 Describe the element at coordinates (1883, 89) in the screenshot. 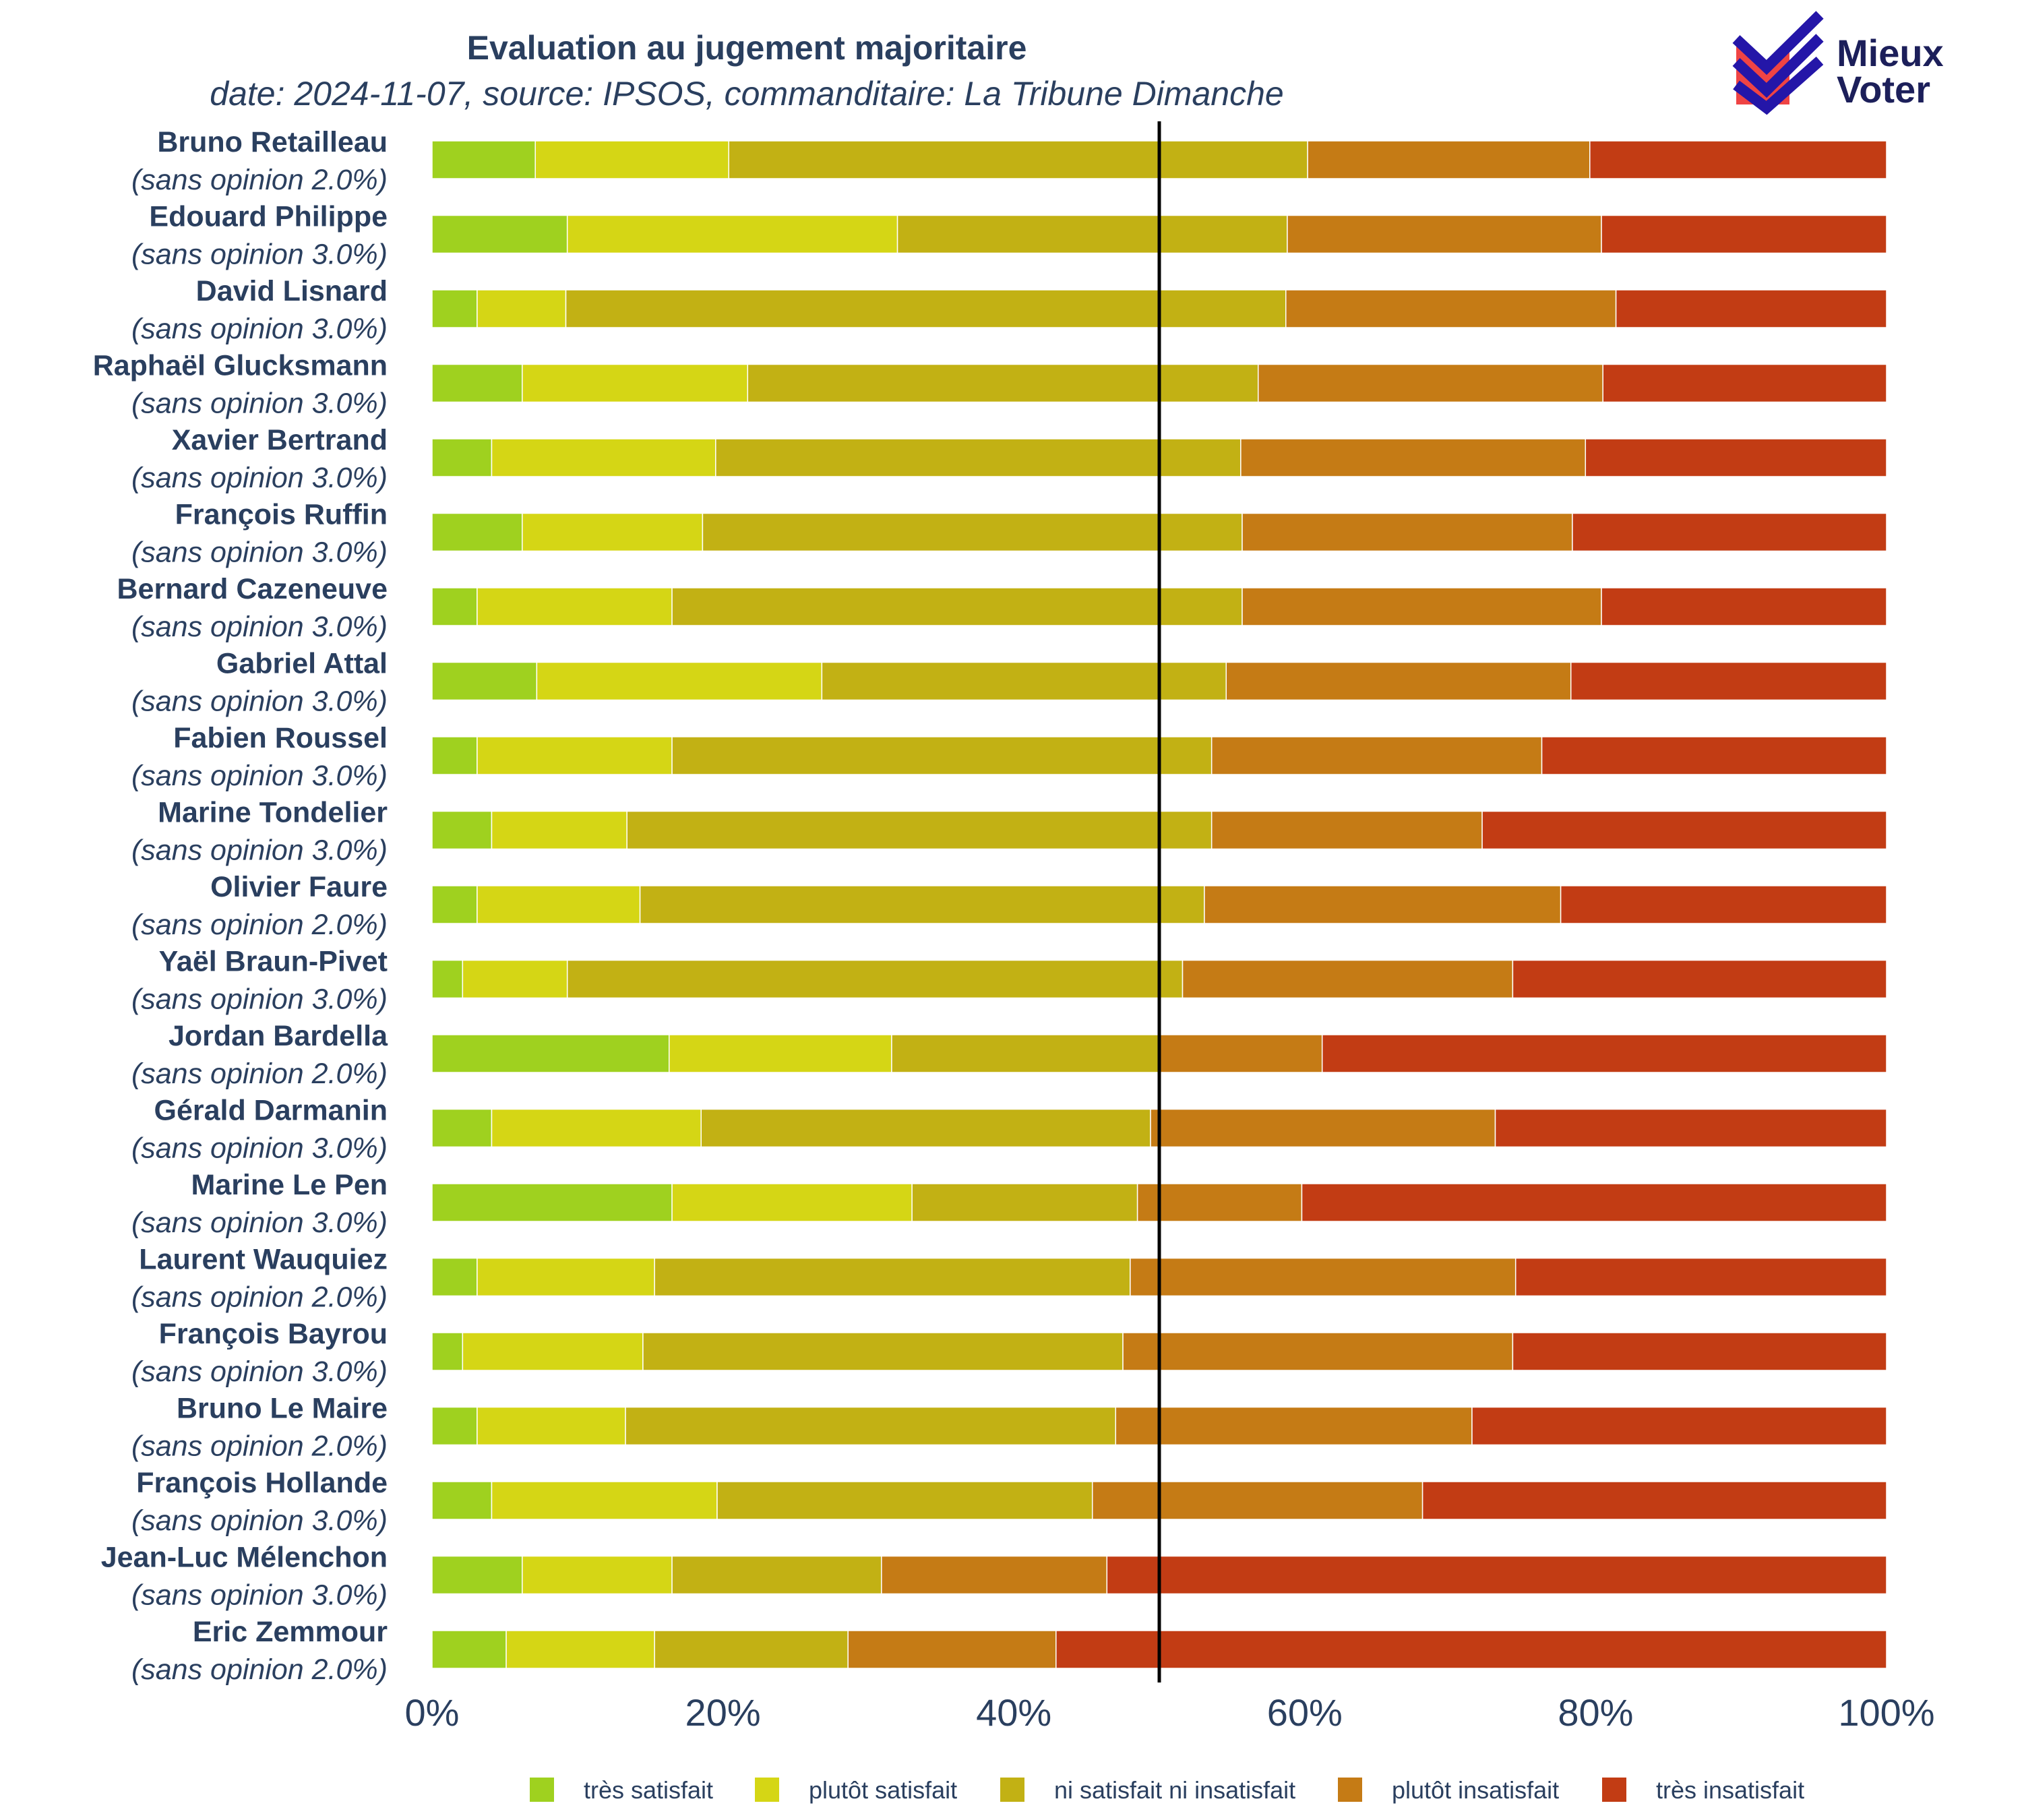

I see `logo-line2: Voter` at that location.